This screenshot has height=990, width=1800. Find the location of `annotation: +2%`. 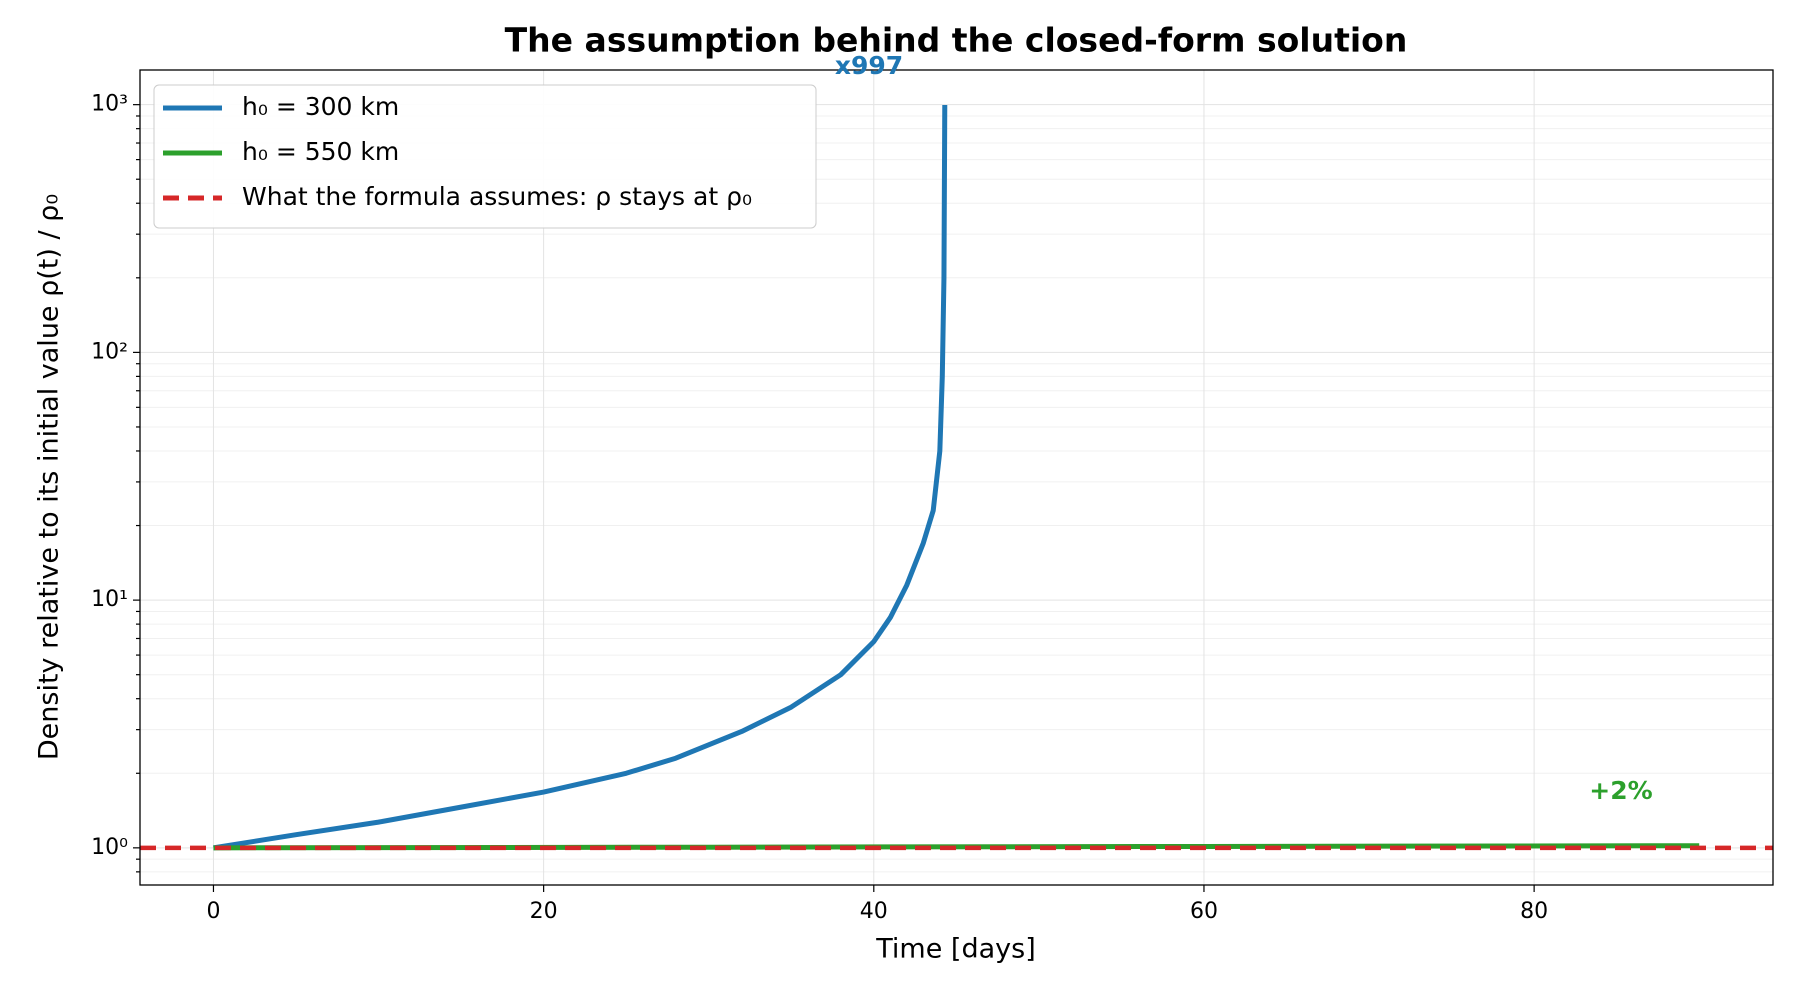

annotation: +2% is located at coordinates (1620, 790).